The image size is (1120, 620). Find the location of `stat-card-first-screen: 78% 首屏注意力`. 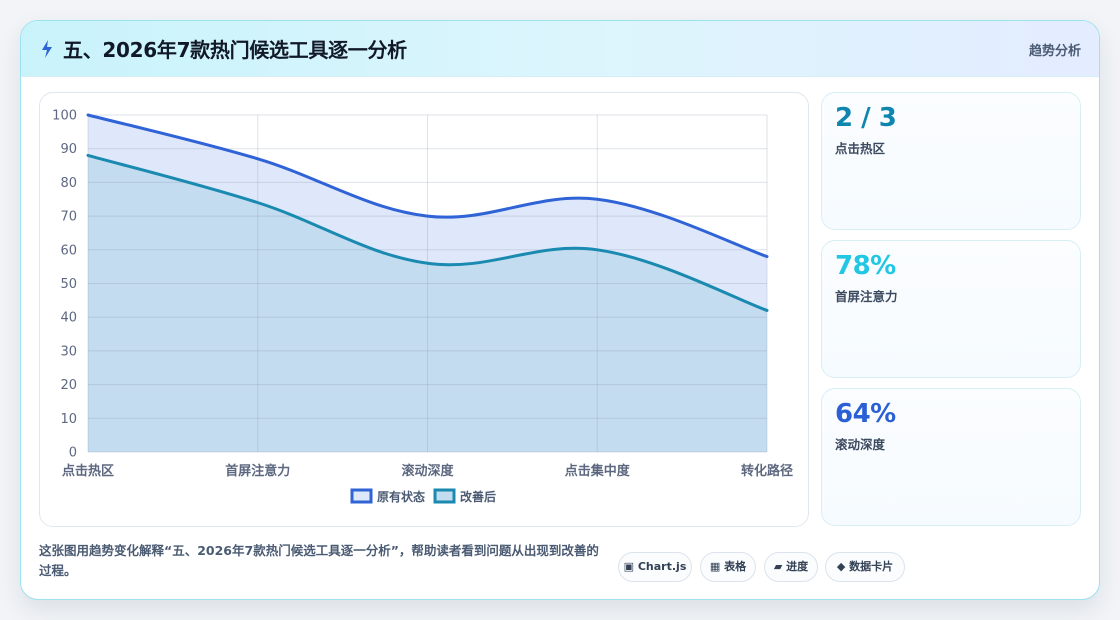

stat-card-first-screen: 78% 首屏注意力 is located at coordinates (951, 309).